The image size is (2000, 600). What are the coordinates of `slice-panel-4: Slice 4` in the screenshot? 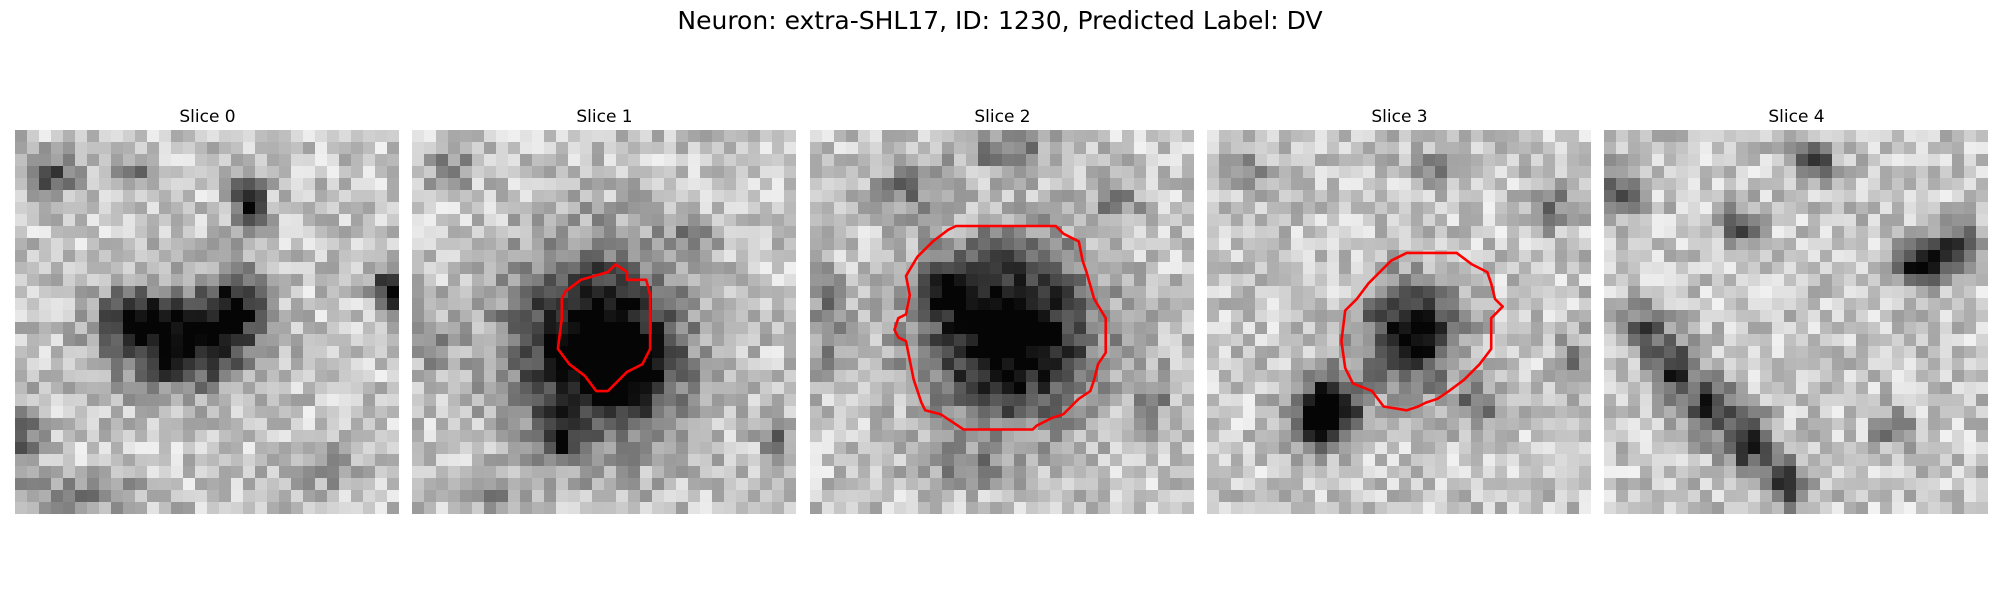 It's located at (1796, 309).